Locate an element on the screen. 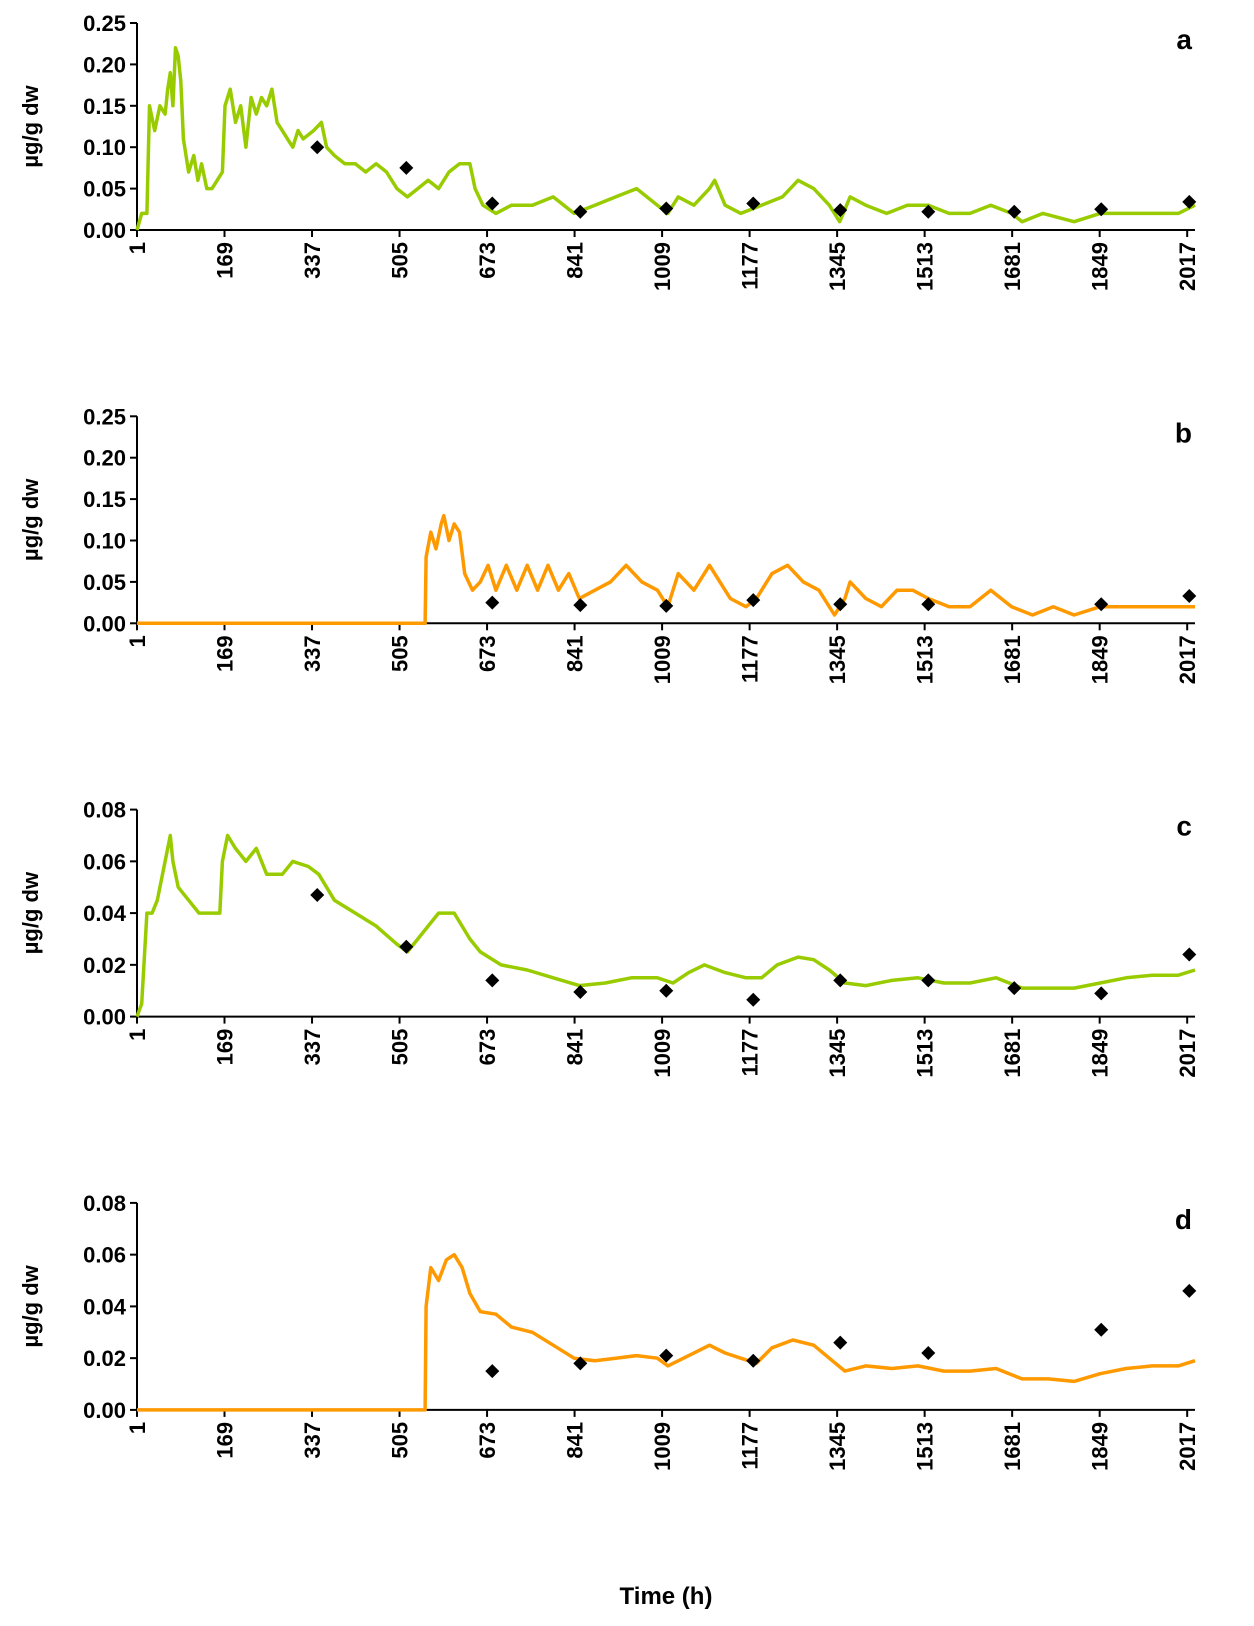  y-tick-label: 0.05 is located at coordinates (104, 189).